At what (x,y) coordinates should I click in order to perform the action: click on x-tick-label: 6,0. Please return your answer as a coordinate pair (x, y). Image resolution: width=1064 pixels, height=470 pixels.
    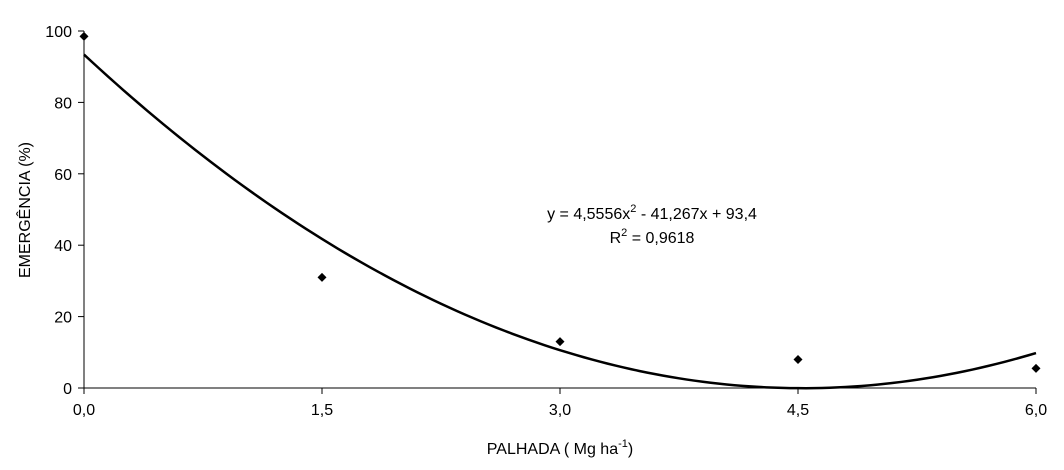
    Looking at the image, I should click on (1036, 410).